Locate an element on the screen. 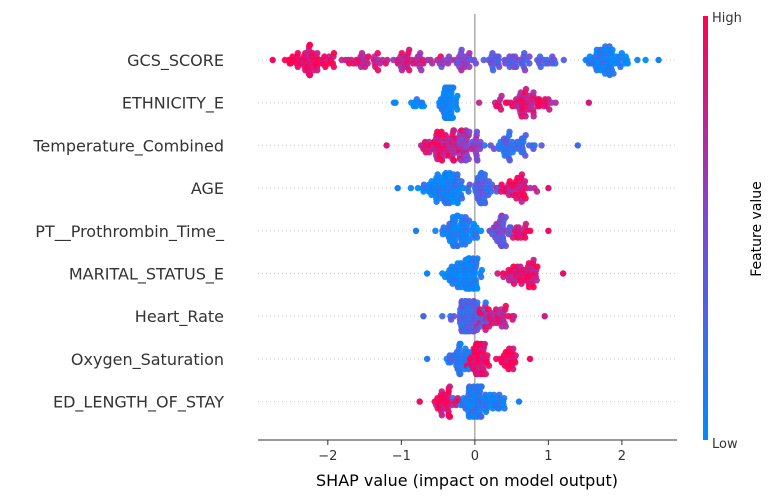  feature-label: Temperature_Combined is located at coordinates (128, 146).